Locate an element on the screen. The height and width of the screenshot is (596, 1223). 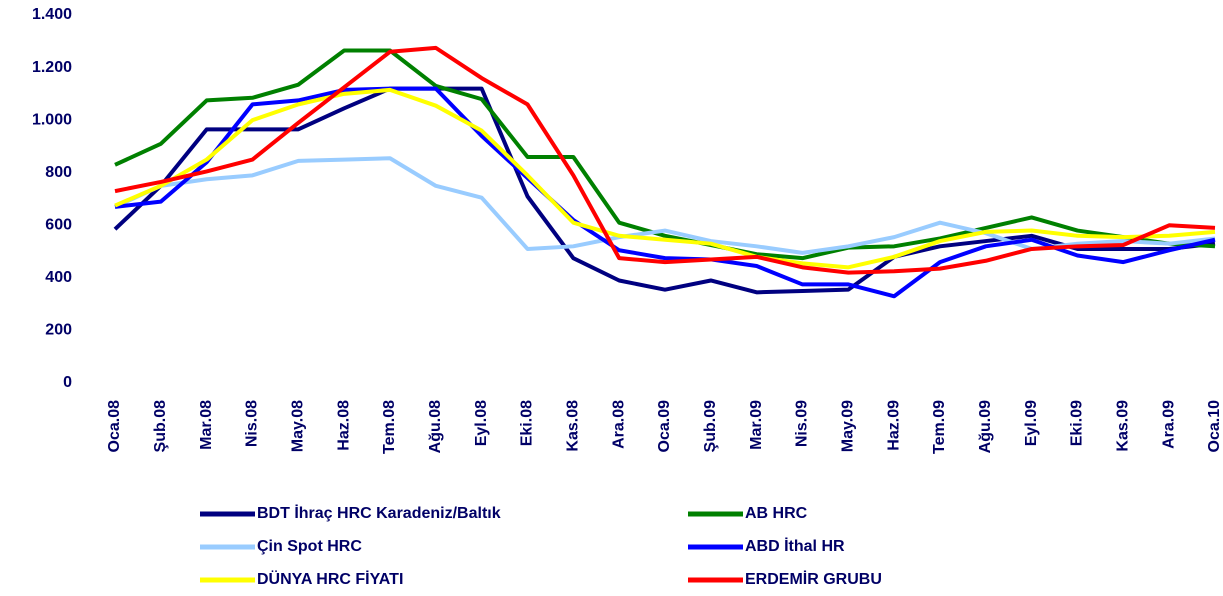
legend-label: Çin Spot HRC is located at coordinates (309, 546).